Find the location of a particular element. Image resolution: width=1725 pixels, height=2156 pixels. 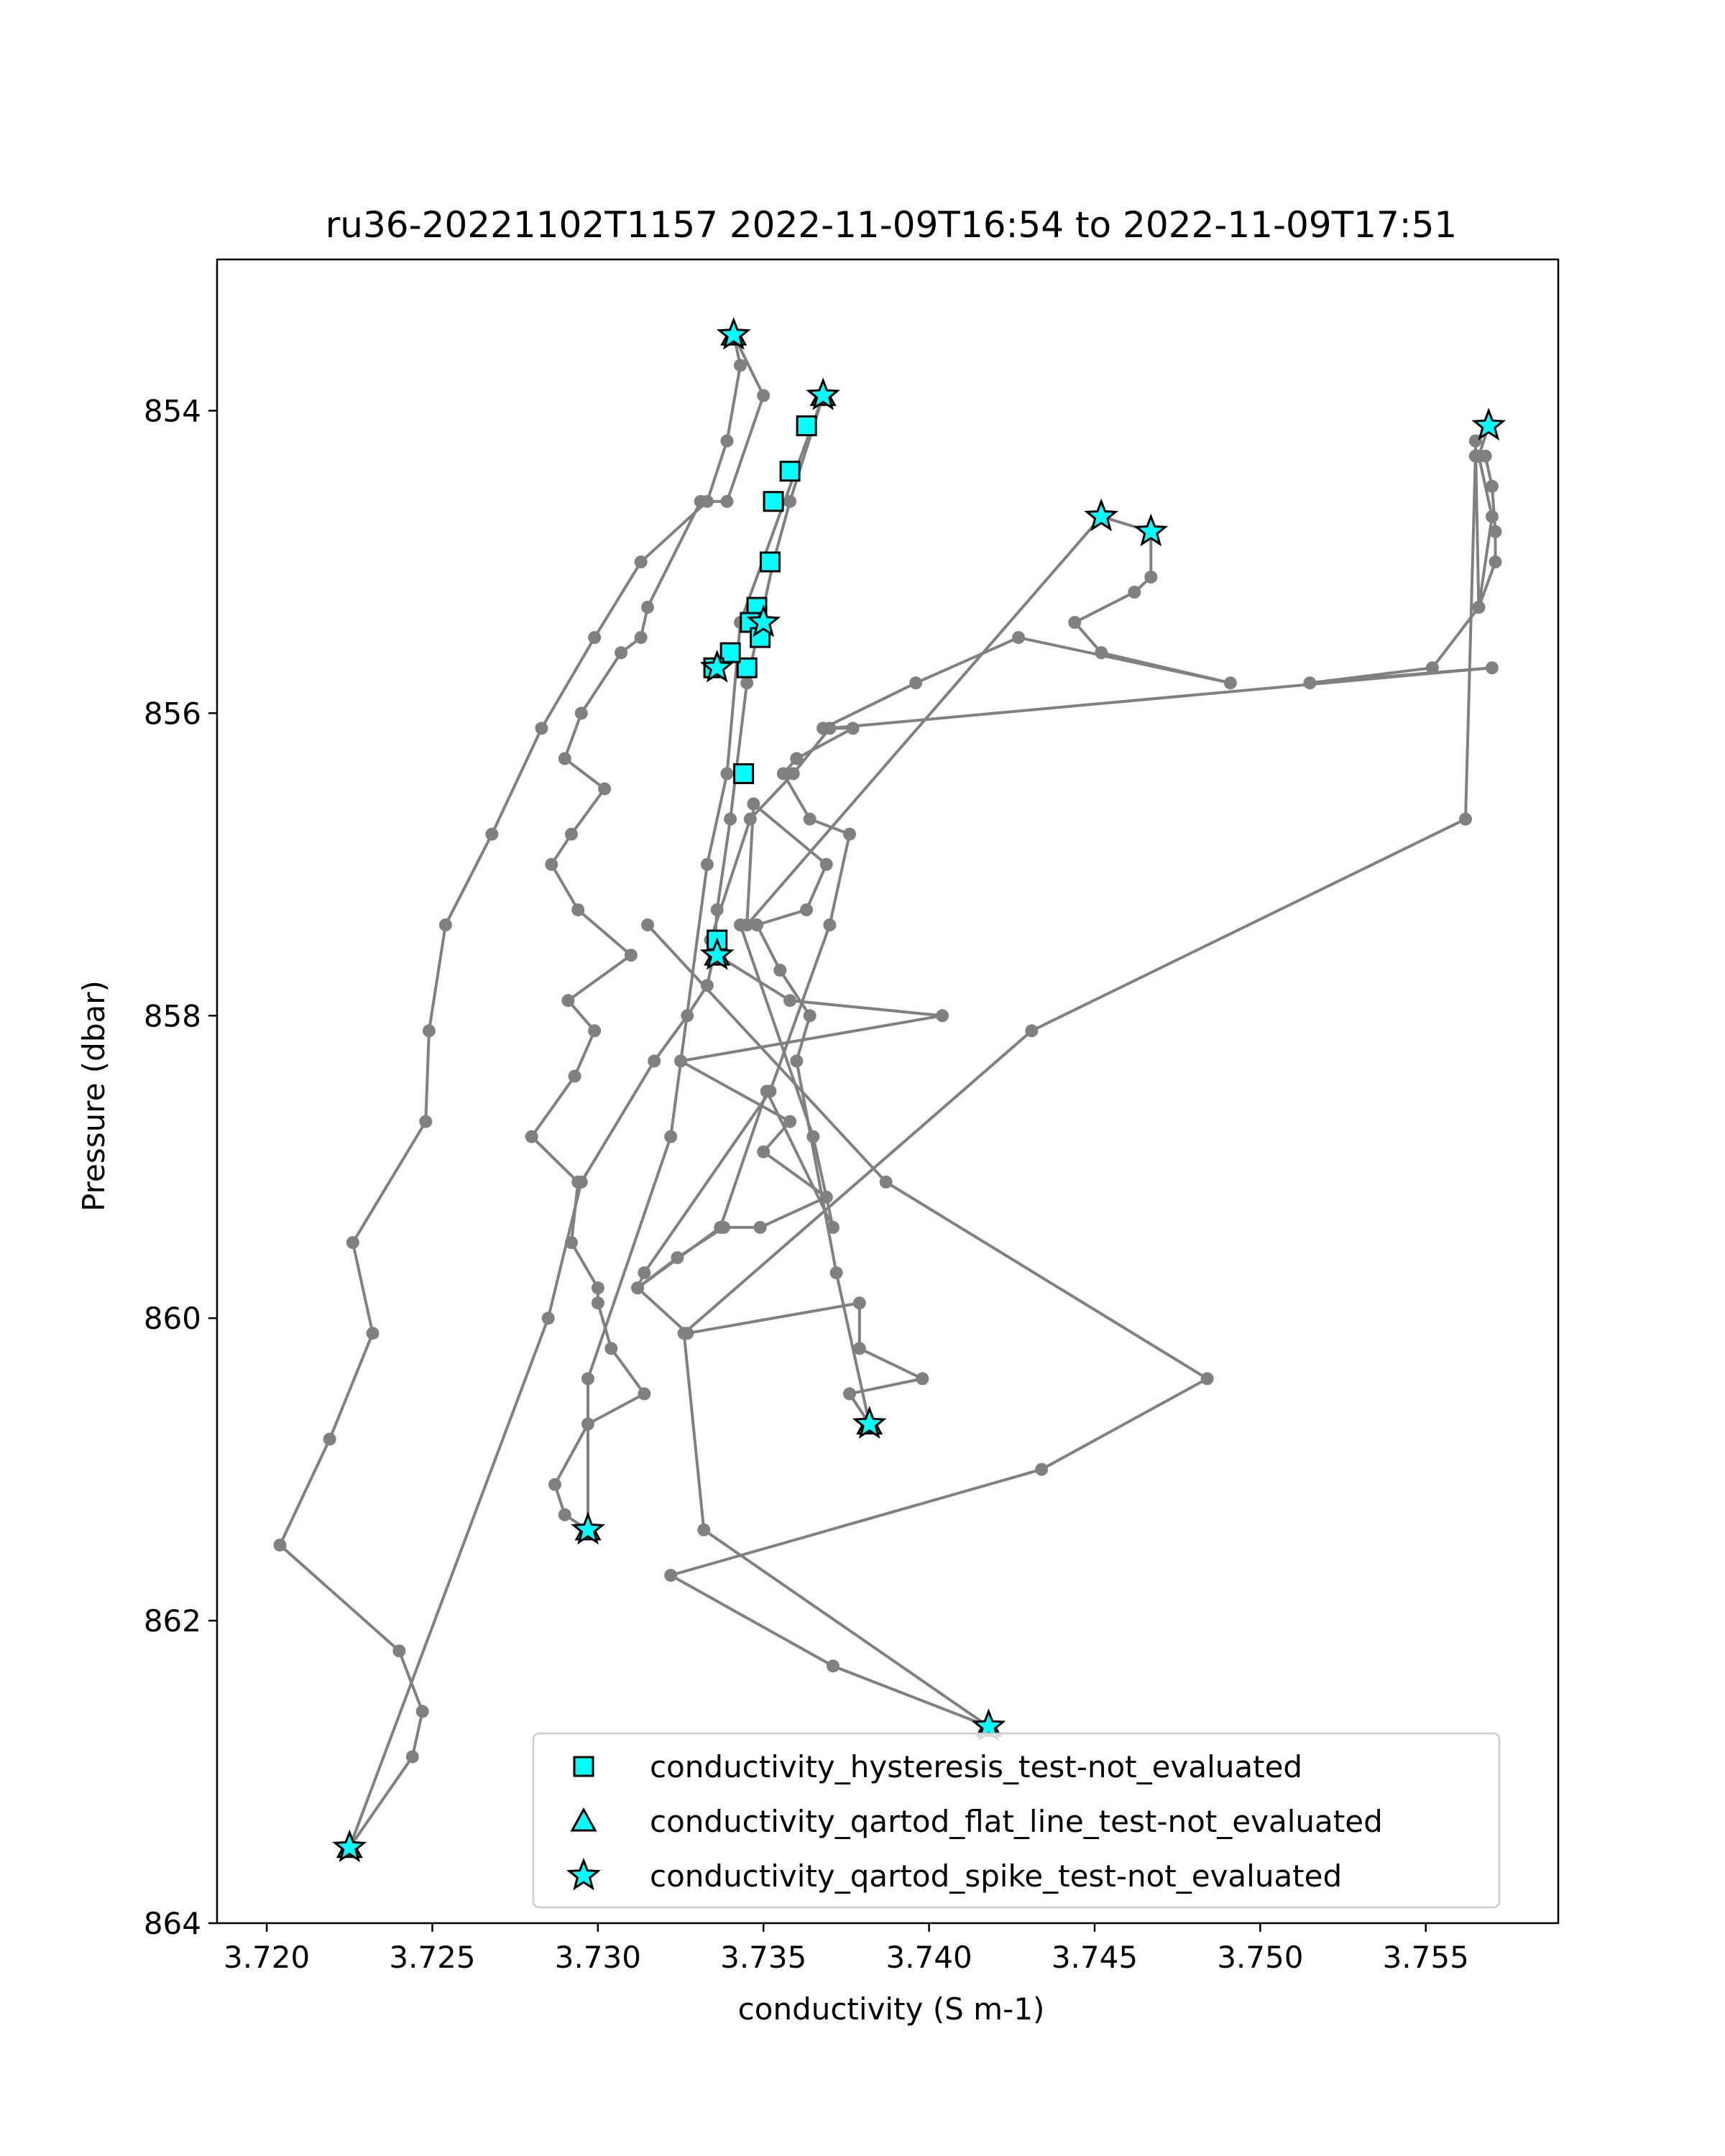

y-axis-label: Pressure (dbar) is located at coordinates (93, 1096).